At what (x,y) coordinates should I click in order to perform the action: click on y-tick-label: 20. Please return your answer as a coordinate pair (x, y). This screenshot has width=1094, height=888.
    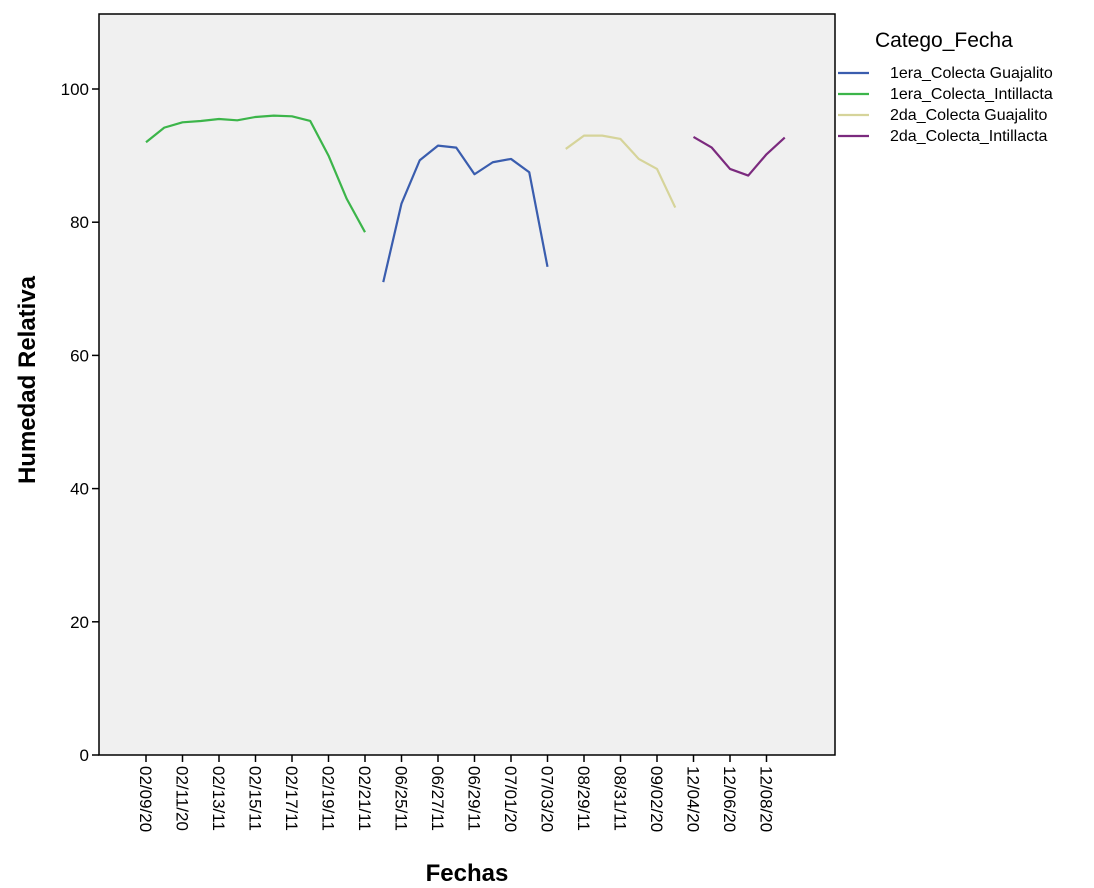
    Looking at the image, I should click on (79, 622).